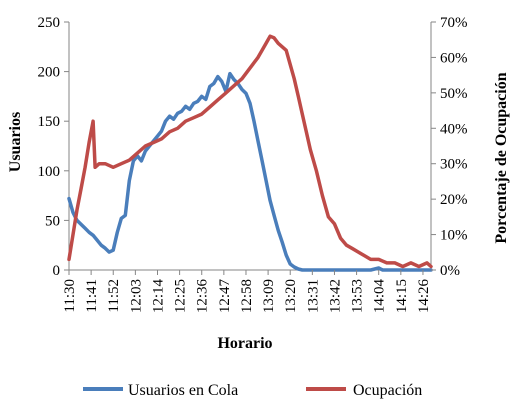  What do you see at coordinates (158, 296) in the screenshot?
I see `x-tick-label: 12:14` at bounding box center [158, 296].